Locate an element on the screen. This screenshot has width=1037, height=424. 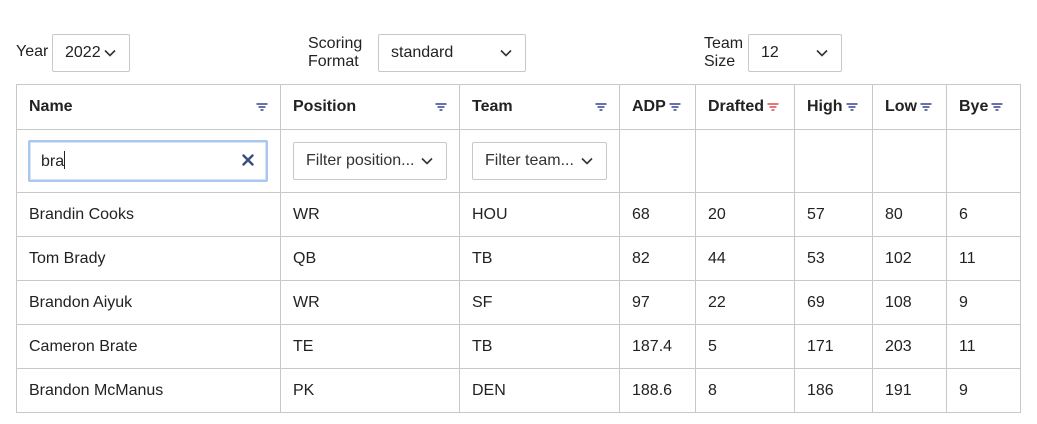
cell-drafted: 5 is located at coordinates (745, 346).